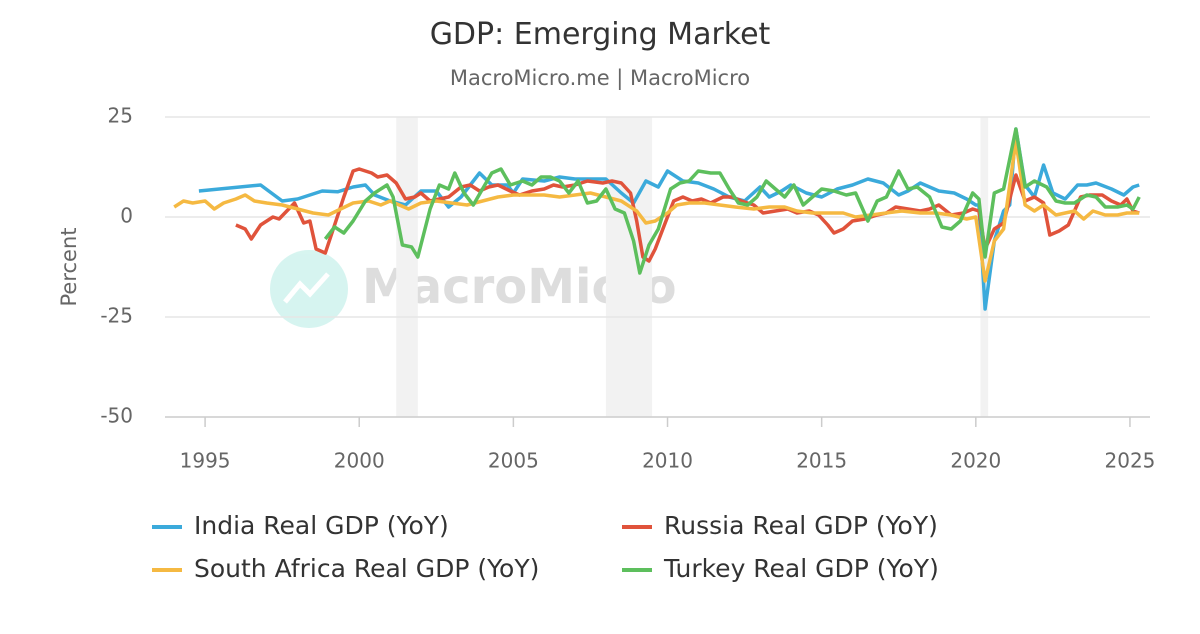 The height and width of the screenshot is (634, 1200). I want to click on x-tick-label: 2025, so click(1130, 461).